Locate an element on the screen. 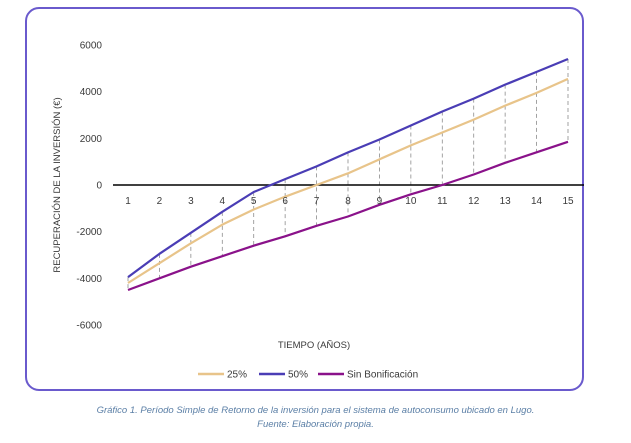 The height and width of the screenshot is (443, 631). x-tick-label: 15 is located at coordinates (568, 201).